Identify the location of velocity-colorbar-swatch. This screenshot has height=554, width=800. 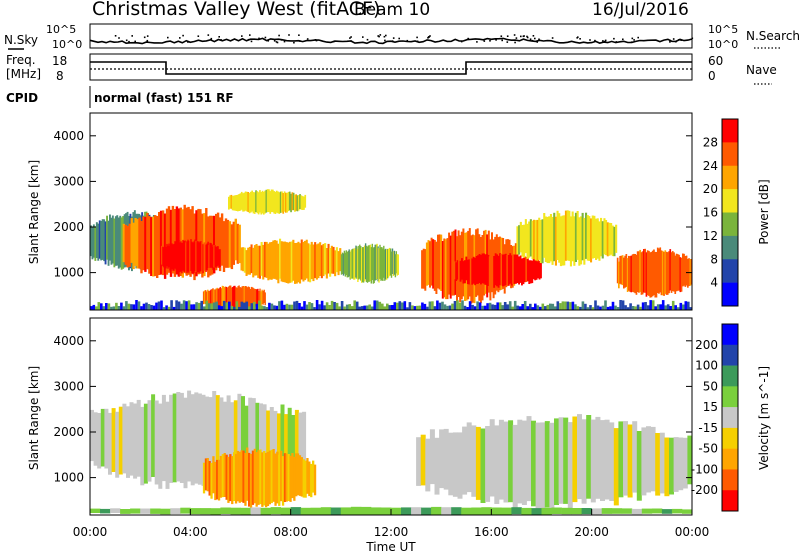
(730, 418).